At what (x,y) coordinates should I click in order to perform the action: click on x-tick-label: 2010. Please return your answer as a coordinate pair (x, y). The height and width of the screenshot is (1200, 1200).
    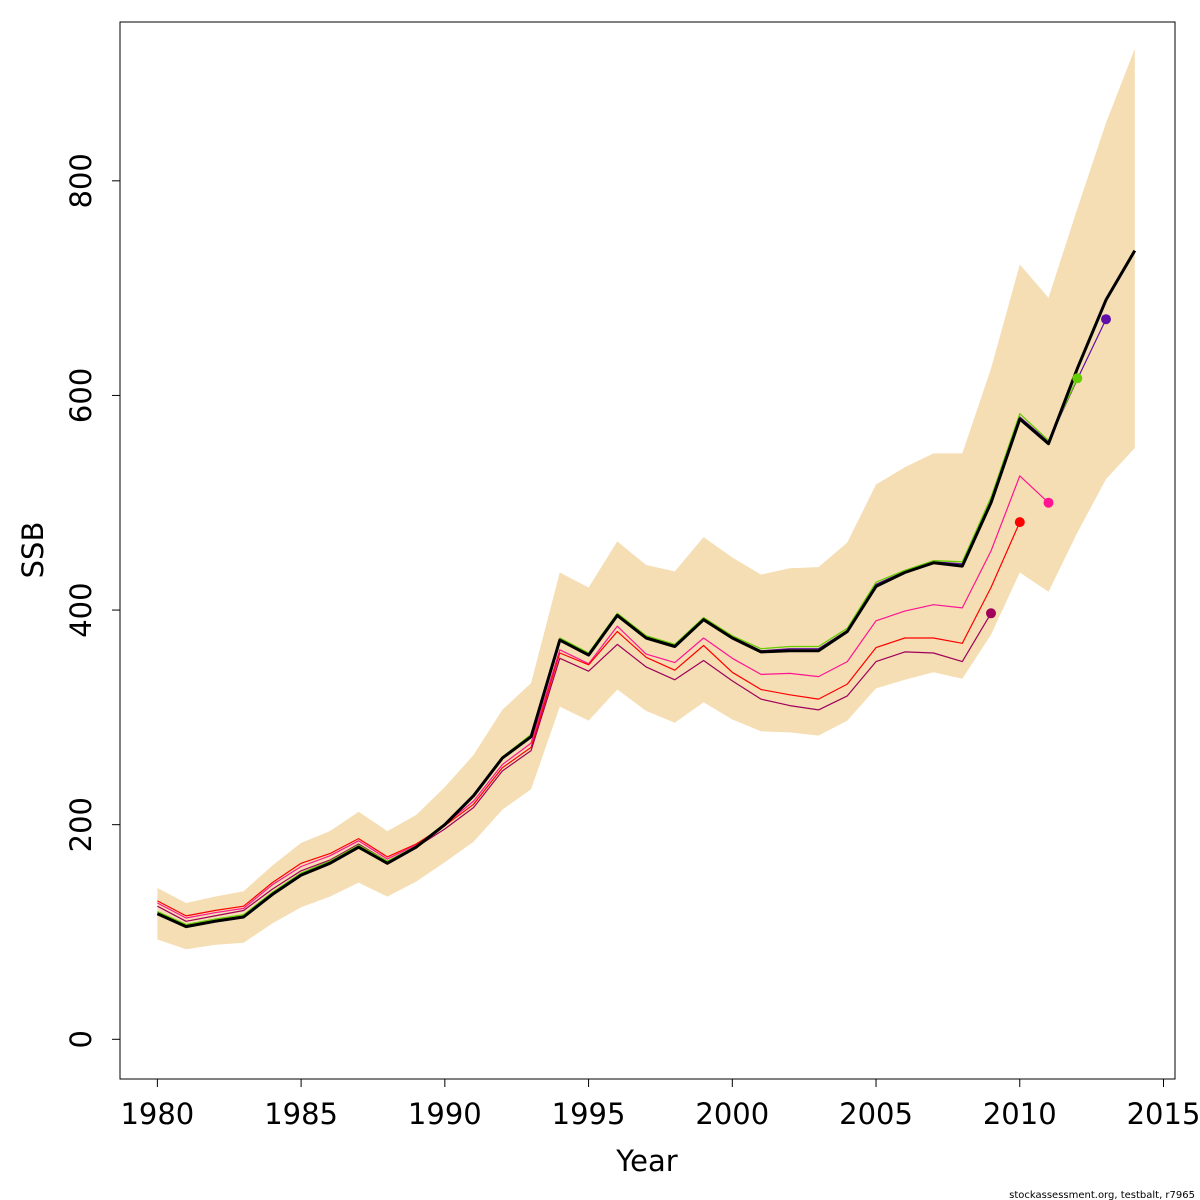
    Looking at the image, I should click on (1020, 1114).